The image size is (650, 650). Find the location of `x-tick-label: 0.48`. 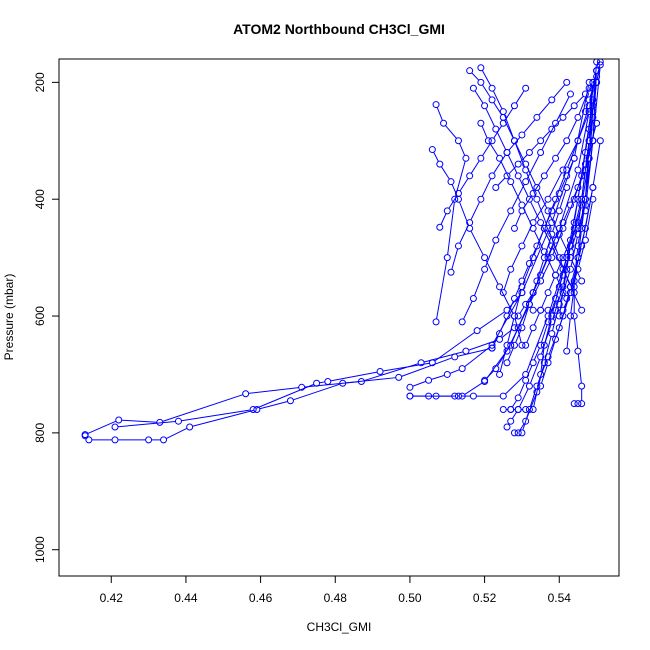

x-tick-label: 0.48 is located at coordinates (336, 598).